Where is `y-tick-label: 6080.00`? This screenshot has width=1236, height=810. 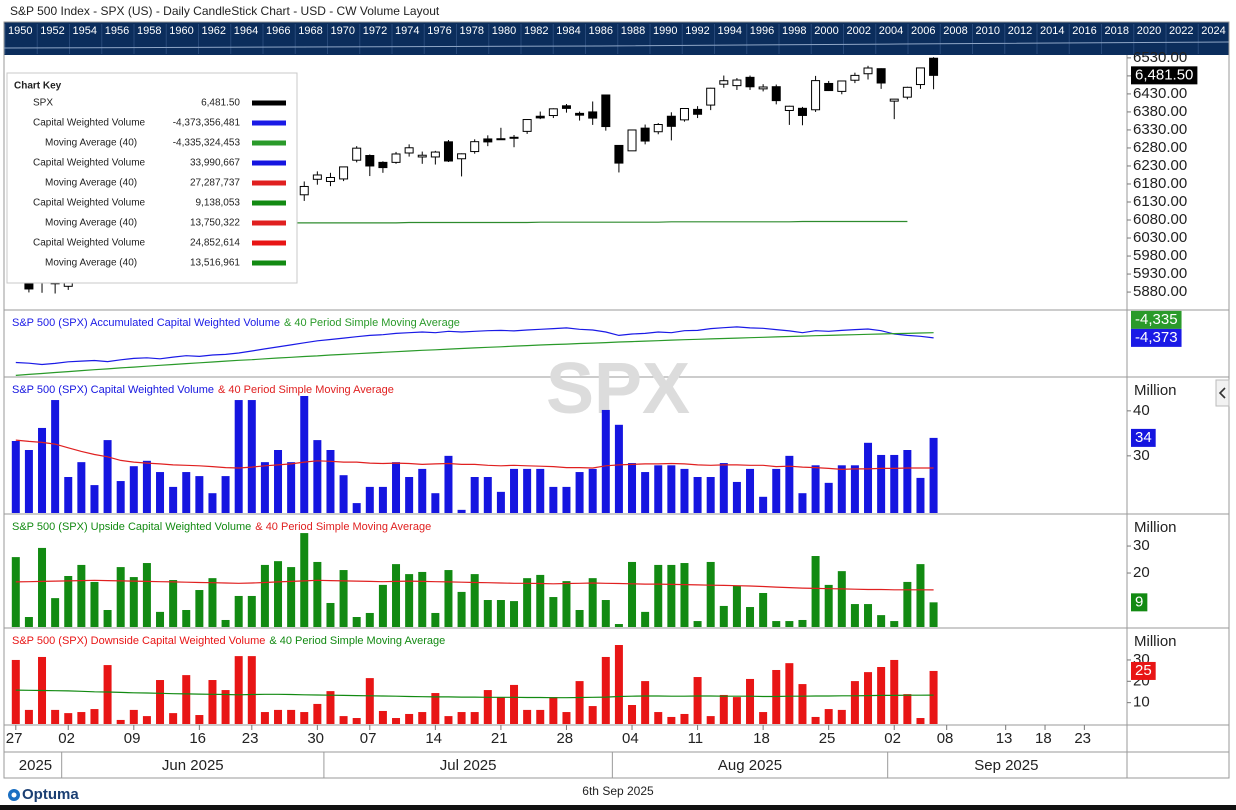 y-tick-label: 6080.00 is located at coordinates (1160, 219).